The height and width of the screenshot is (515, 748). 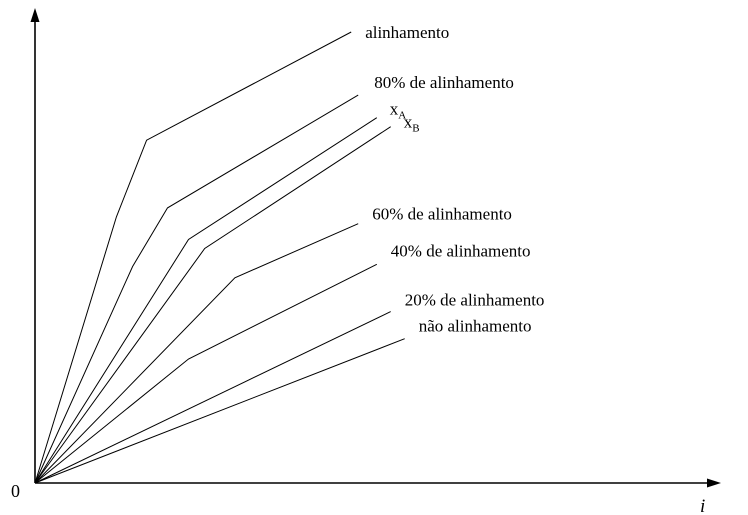 I want to click on series-label-text-1: 80% de alinhamento, so click(x=444, y=82).